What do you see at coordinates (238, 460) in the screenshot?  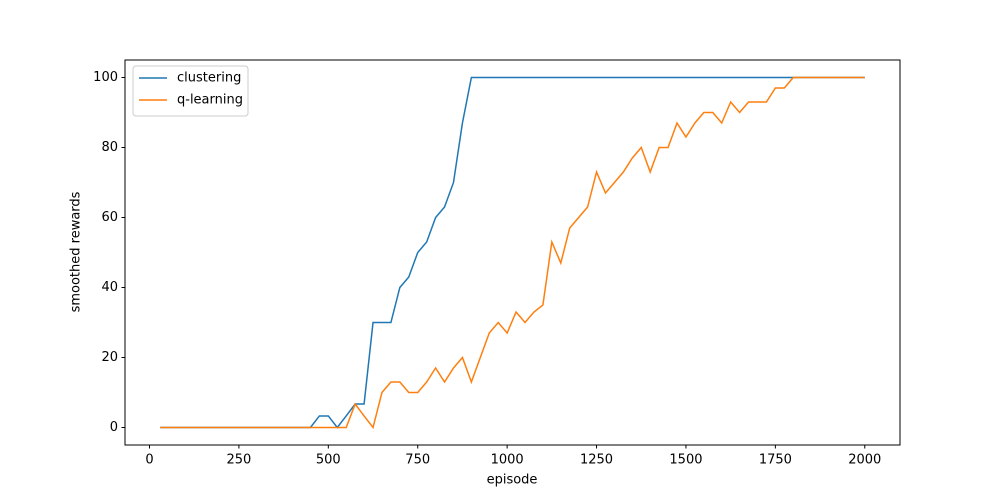 I see `x-tick-label: 250` at bounding box center [238, 460].